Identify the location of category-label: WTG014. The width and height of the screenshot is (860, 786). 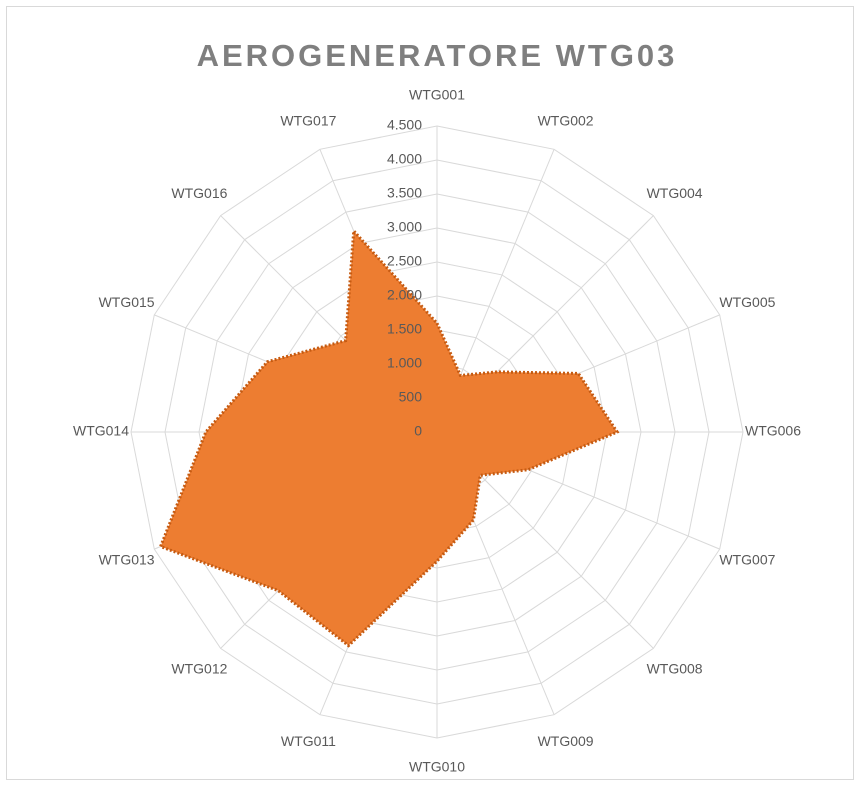
(101, 431).